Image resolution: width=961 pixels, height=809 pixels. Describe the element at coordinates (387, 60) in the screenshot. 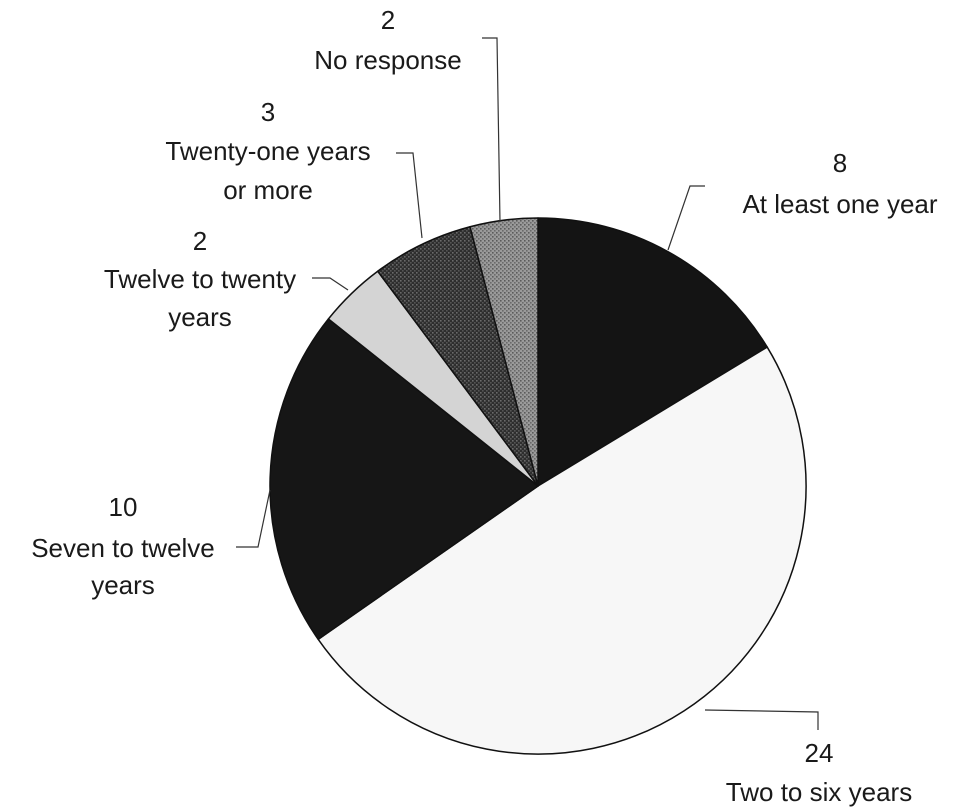

I see `slice-name-label: No response` at that location.